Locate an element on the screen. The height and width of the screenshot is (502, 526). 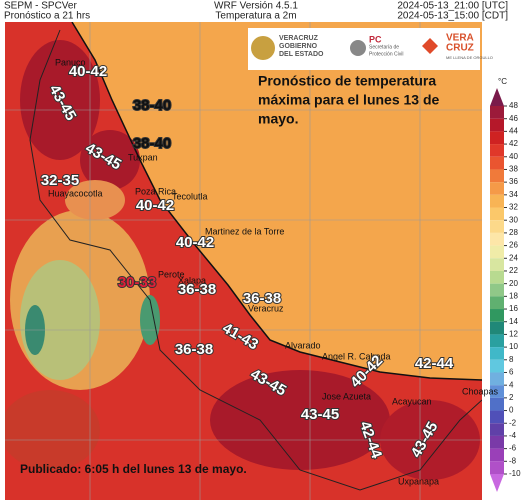
colorbar-label: 30 is located at coordinates (513, 219).